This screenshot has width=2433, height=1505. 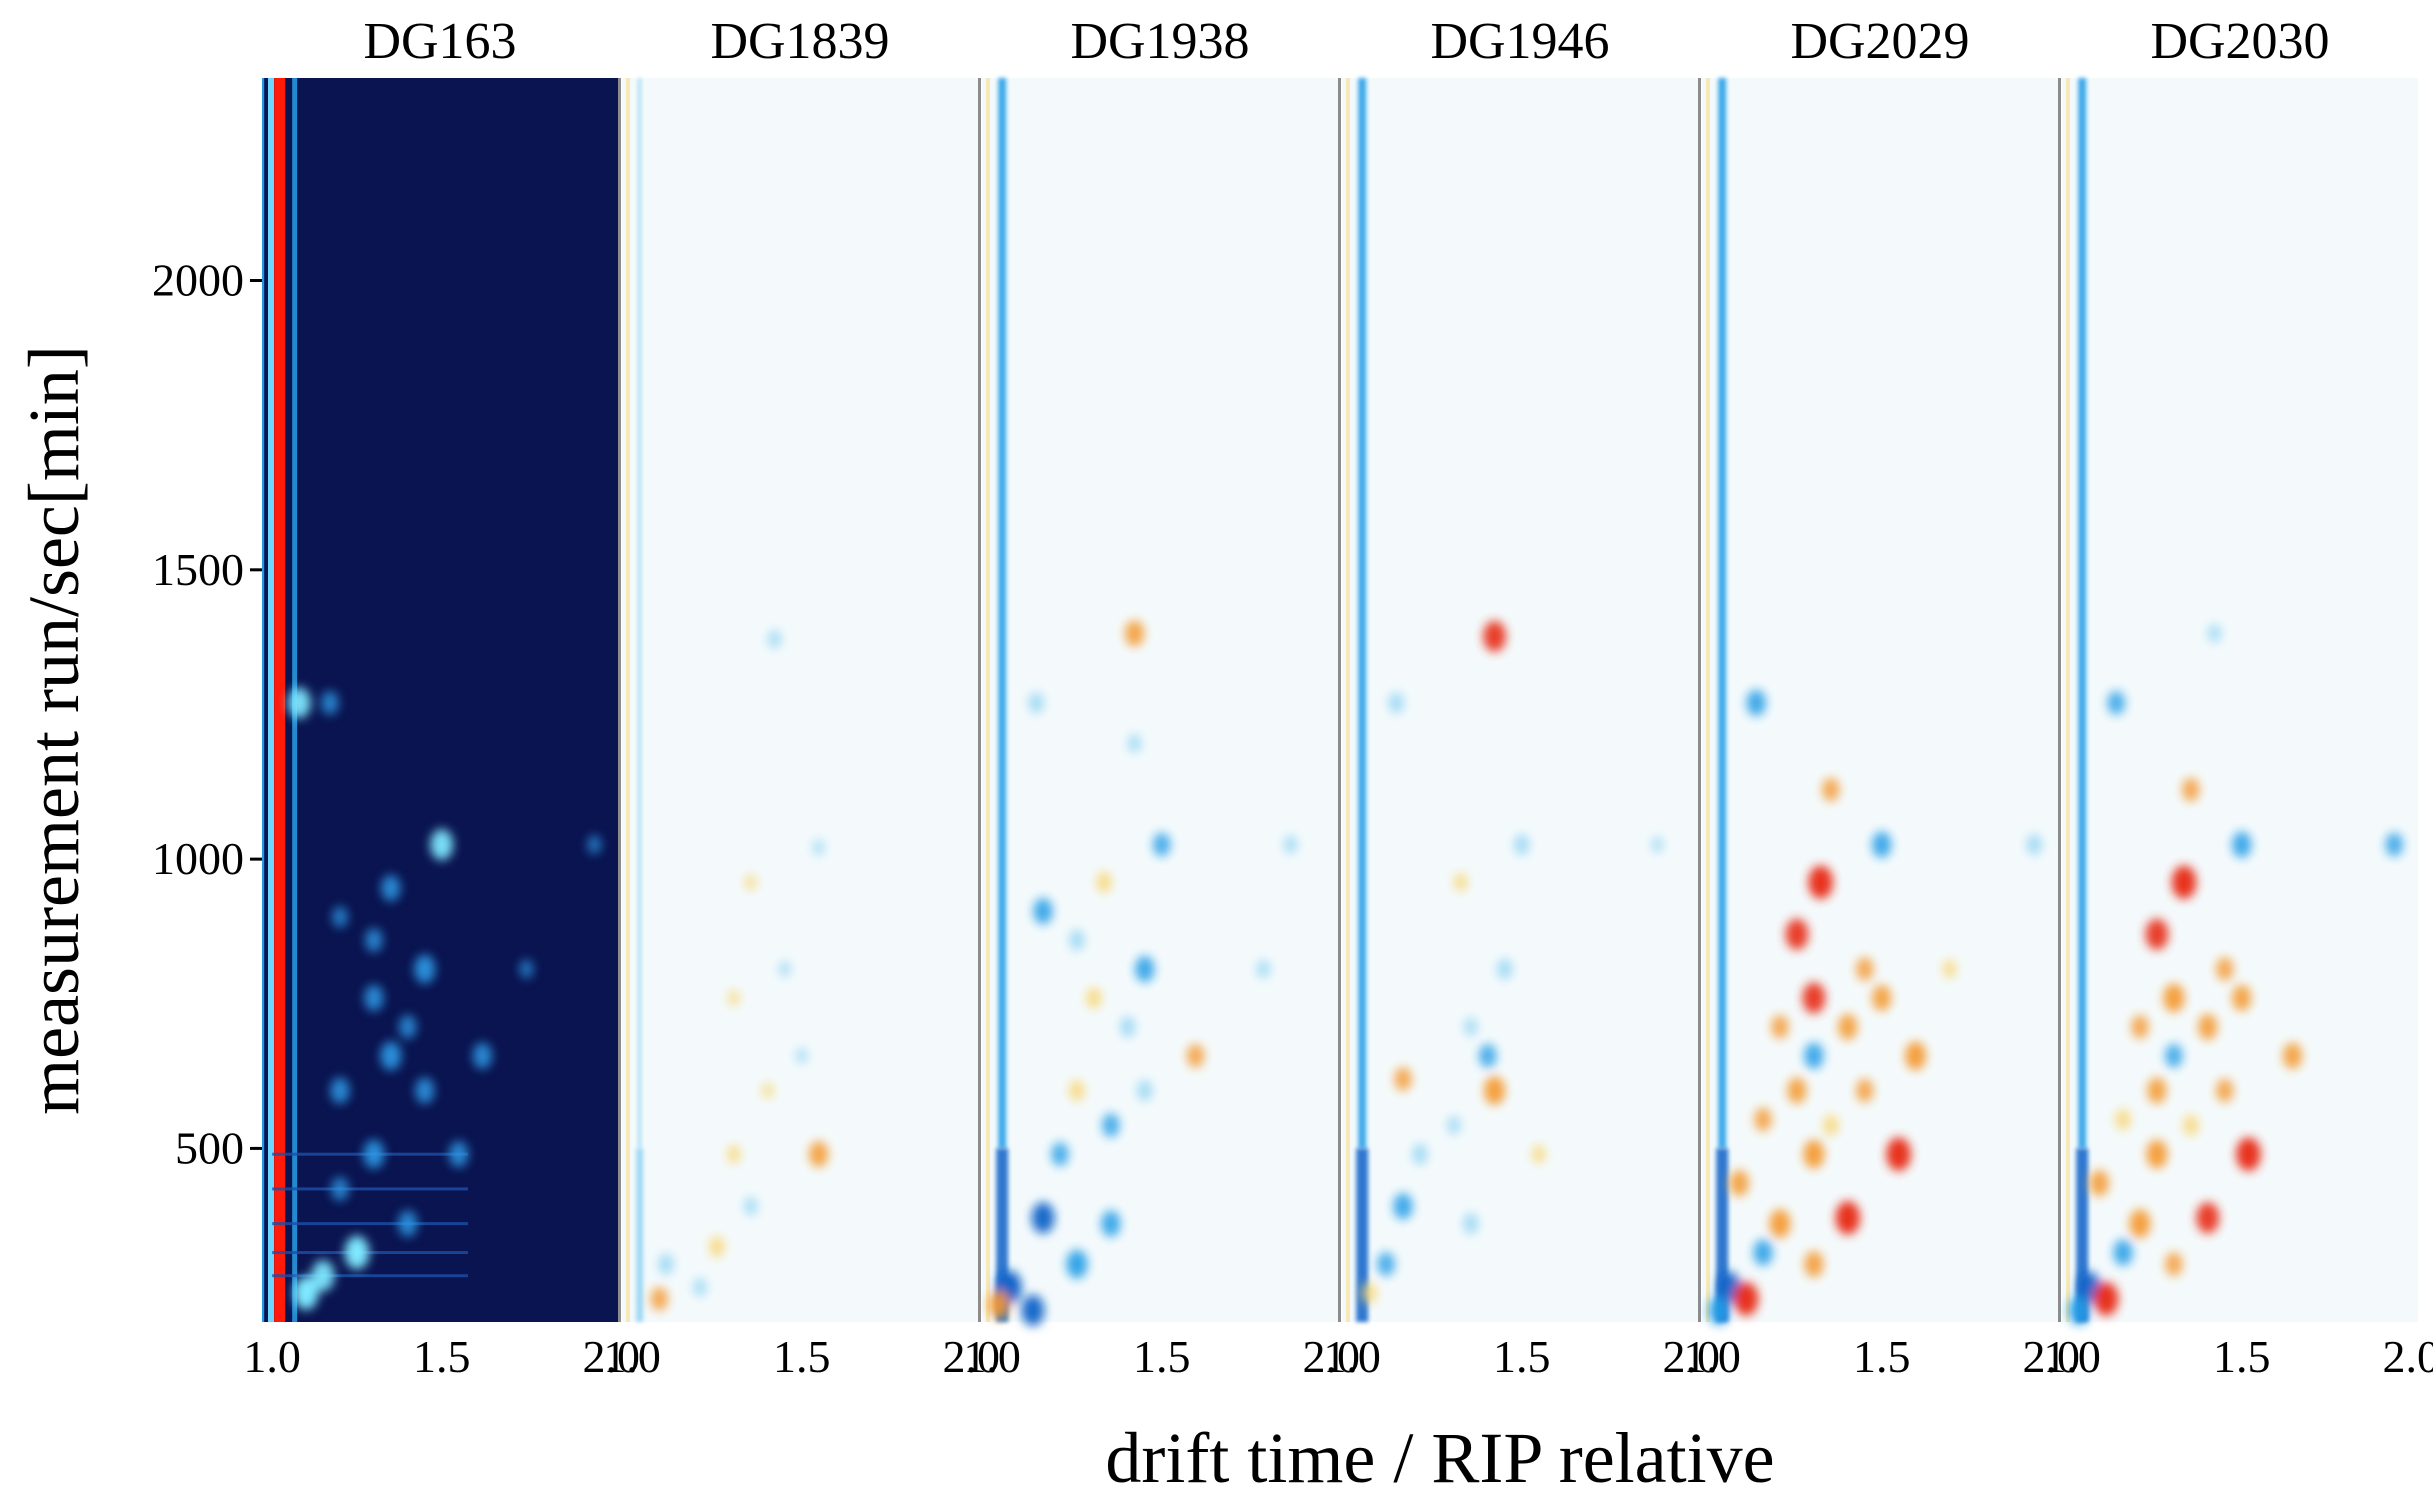 I want to click on x-tick-label: 1.5, so click(x=1882, y=1356).